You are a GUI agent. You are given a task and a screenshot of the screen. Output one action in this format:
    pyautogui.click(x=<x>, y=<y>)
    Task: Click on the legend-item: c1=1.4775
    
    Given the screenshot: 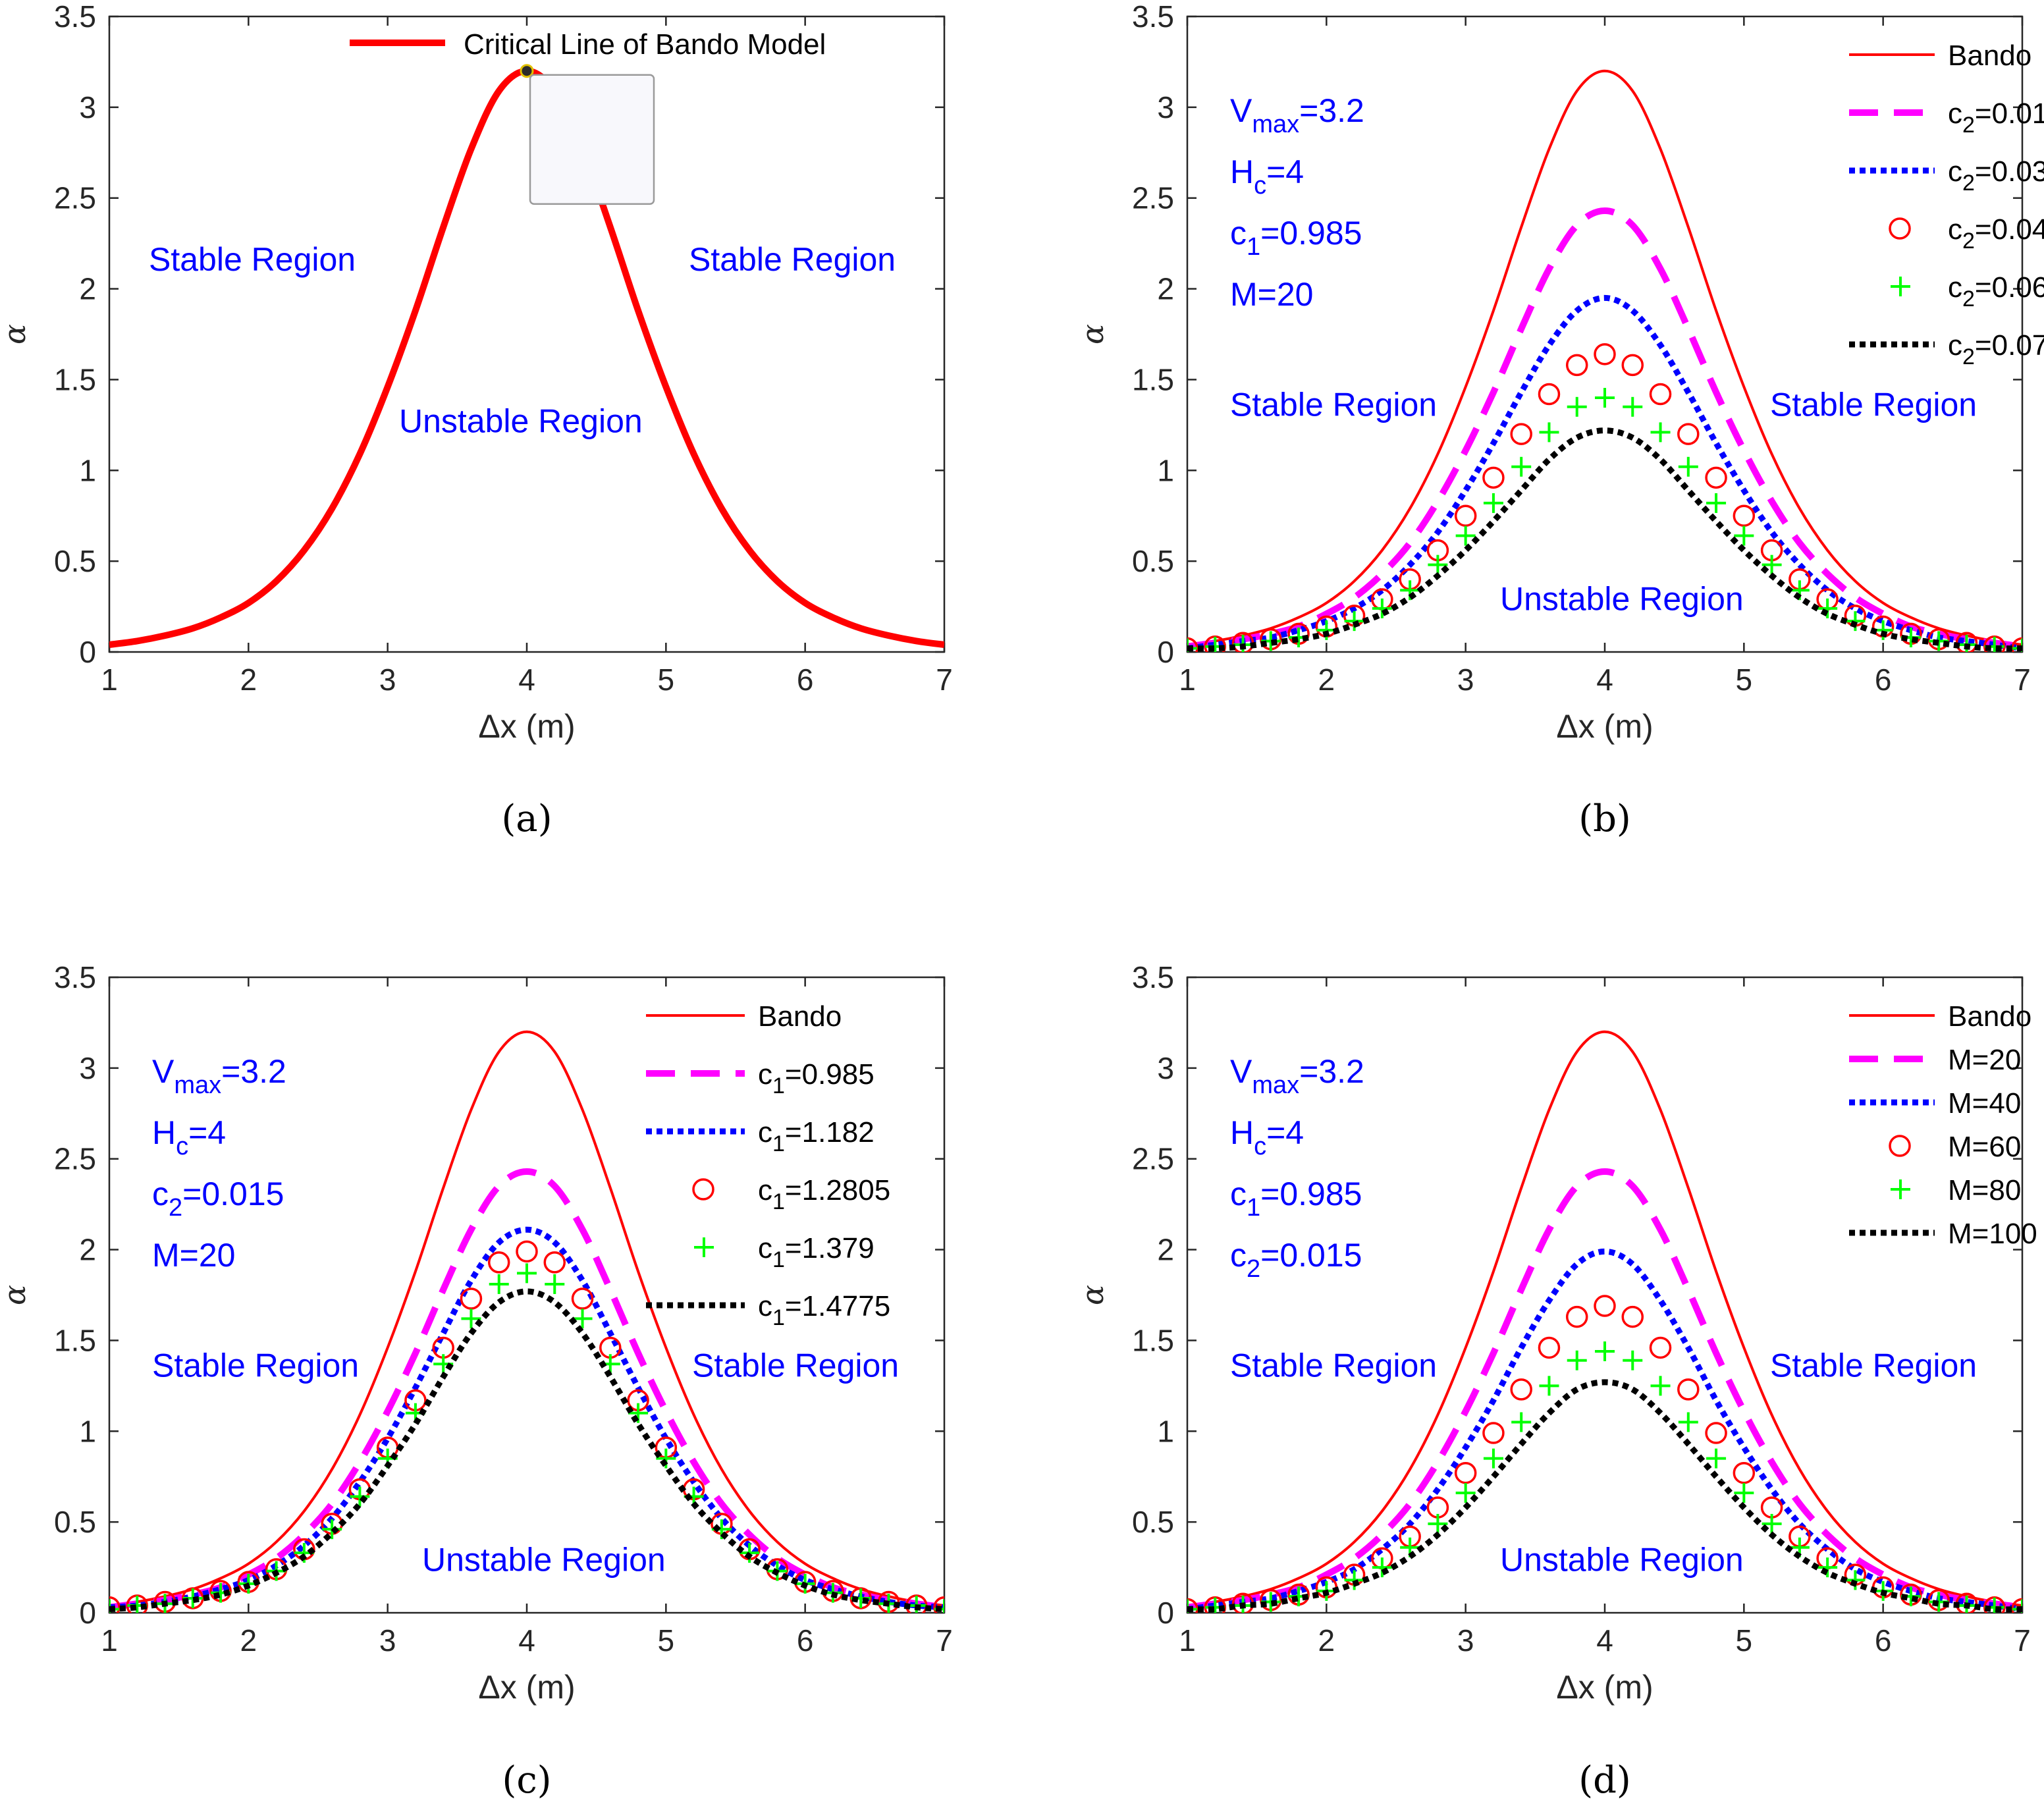 What is the action you would take?
    pyautogui.click(x=768, y=1310)
    